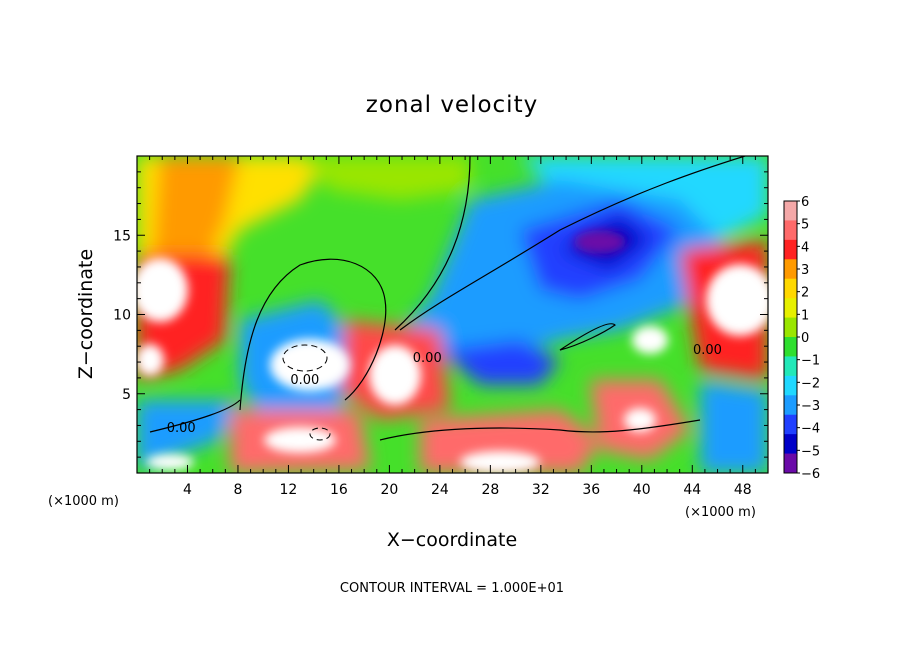 This screenshot has height=654, width=904. I want to click on colorbar-label: 6, so click(805, 202).